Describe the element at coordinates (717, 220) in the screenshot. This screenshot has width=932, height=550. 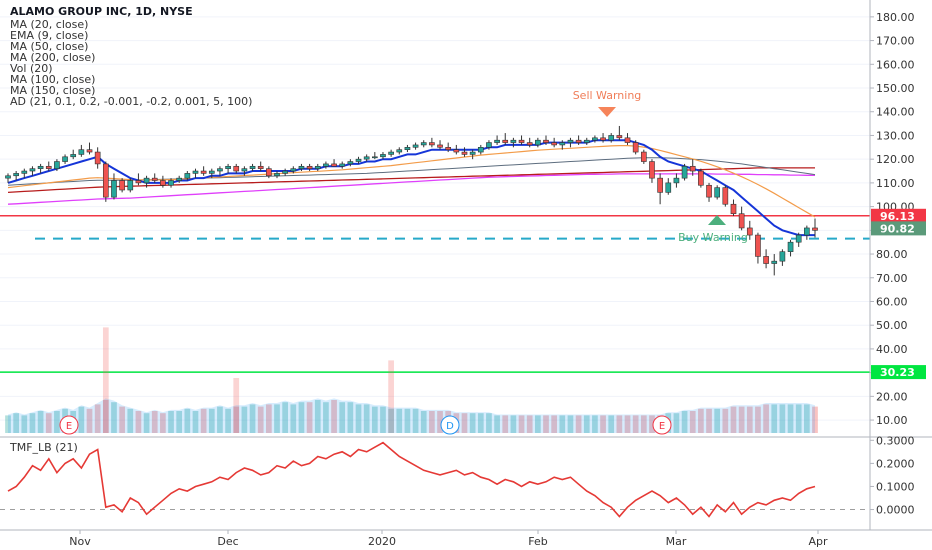
I see `buy-warning-arrow-icon` at that location.